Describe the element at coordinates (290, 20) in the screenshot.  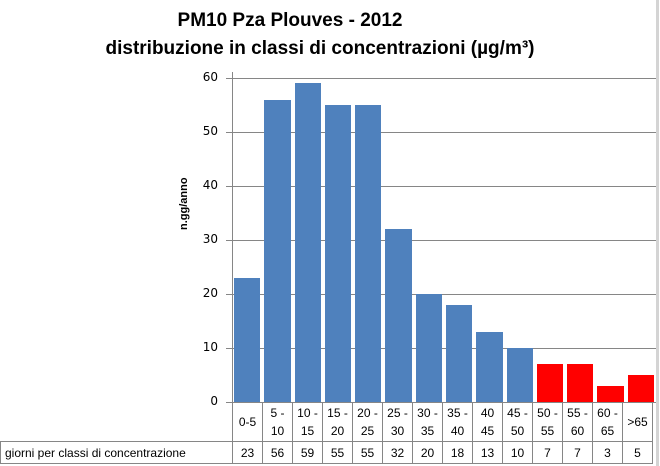
I see `chart-title: PM10 Pza Plouves - 2012` at that location.